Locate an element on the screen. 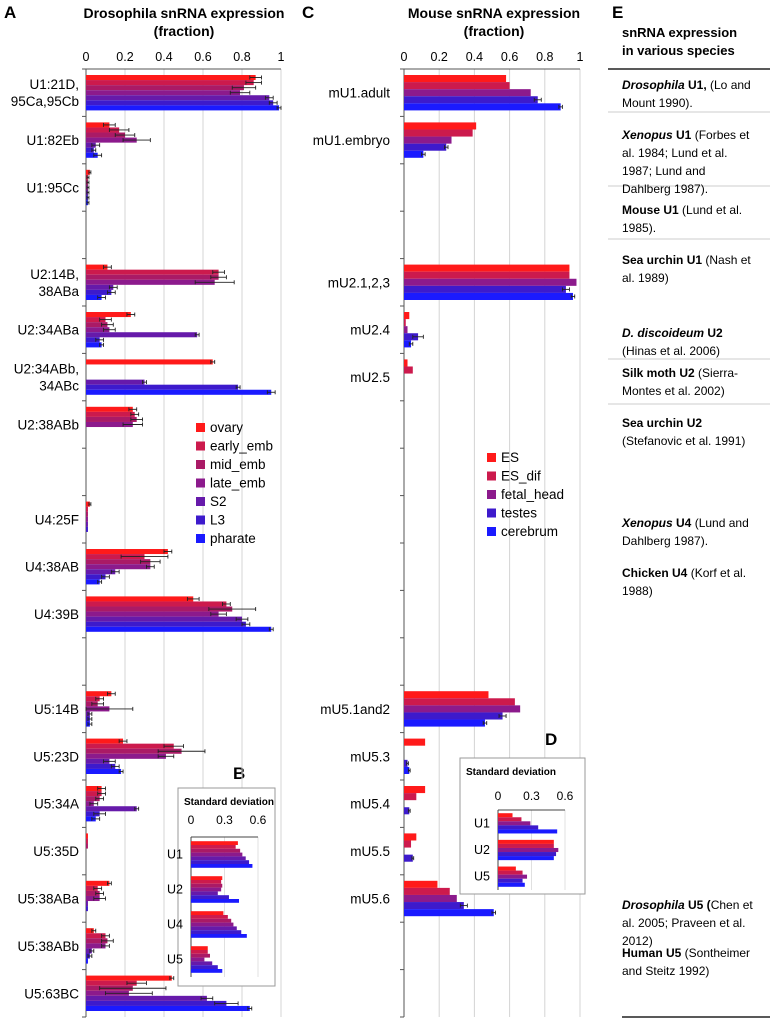 This screenshot has height=1021, width=772. reference-entry-line: al. 2005; Praveen et al. is located at coordinates (683, 923).